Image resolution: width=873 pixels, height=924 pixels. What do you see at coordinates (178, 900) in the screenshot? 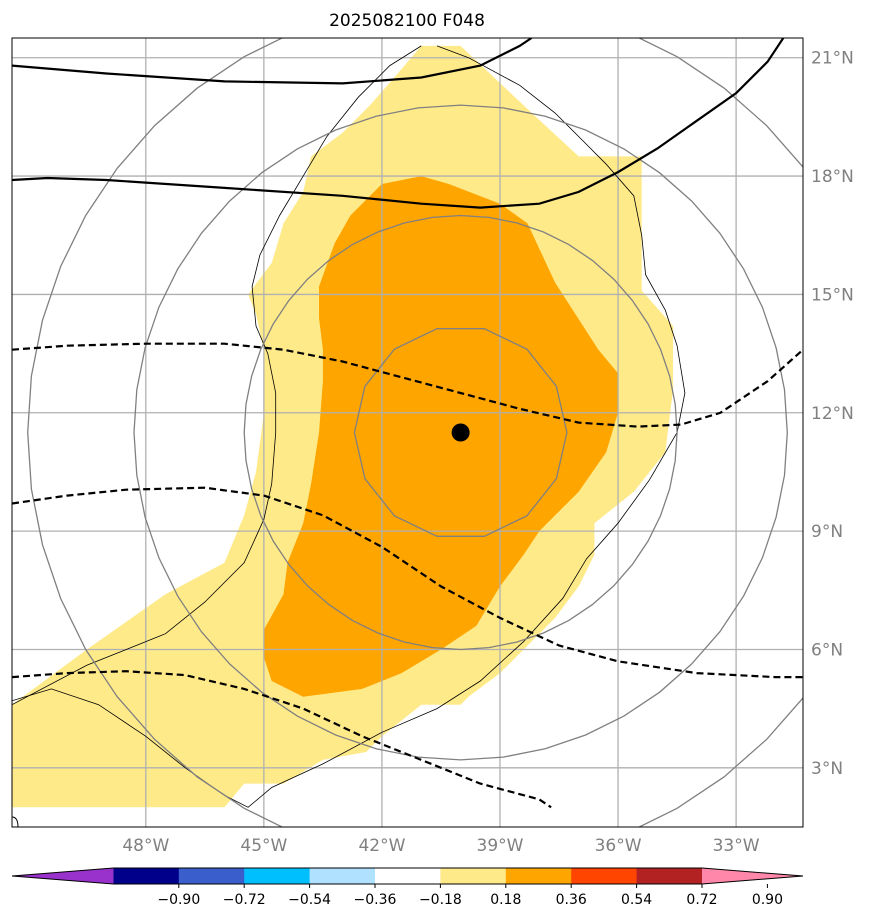
I see `colorbar-tick-label: −0.90` at bounding box center [178, 900].